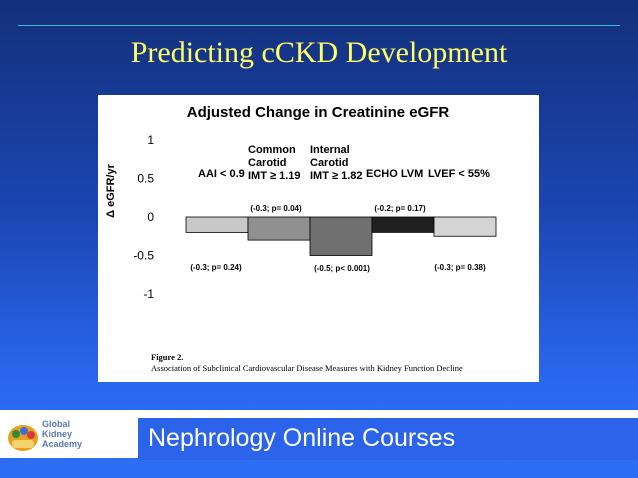  I want to click on logo-text: Global Kidney Academy, so click(62, 434).